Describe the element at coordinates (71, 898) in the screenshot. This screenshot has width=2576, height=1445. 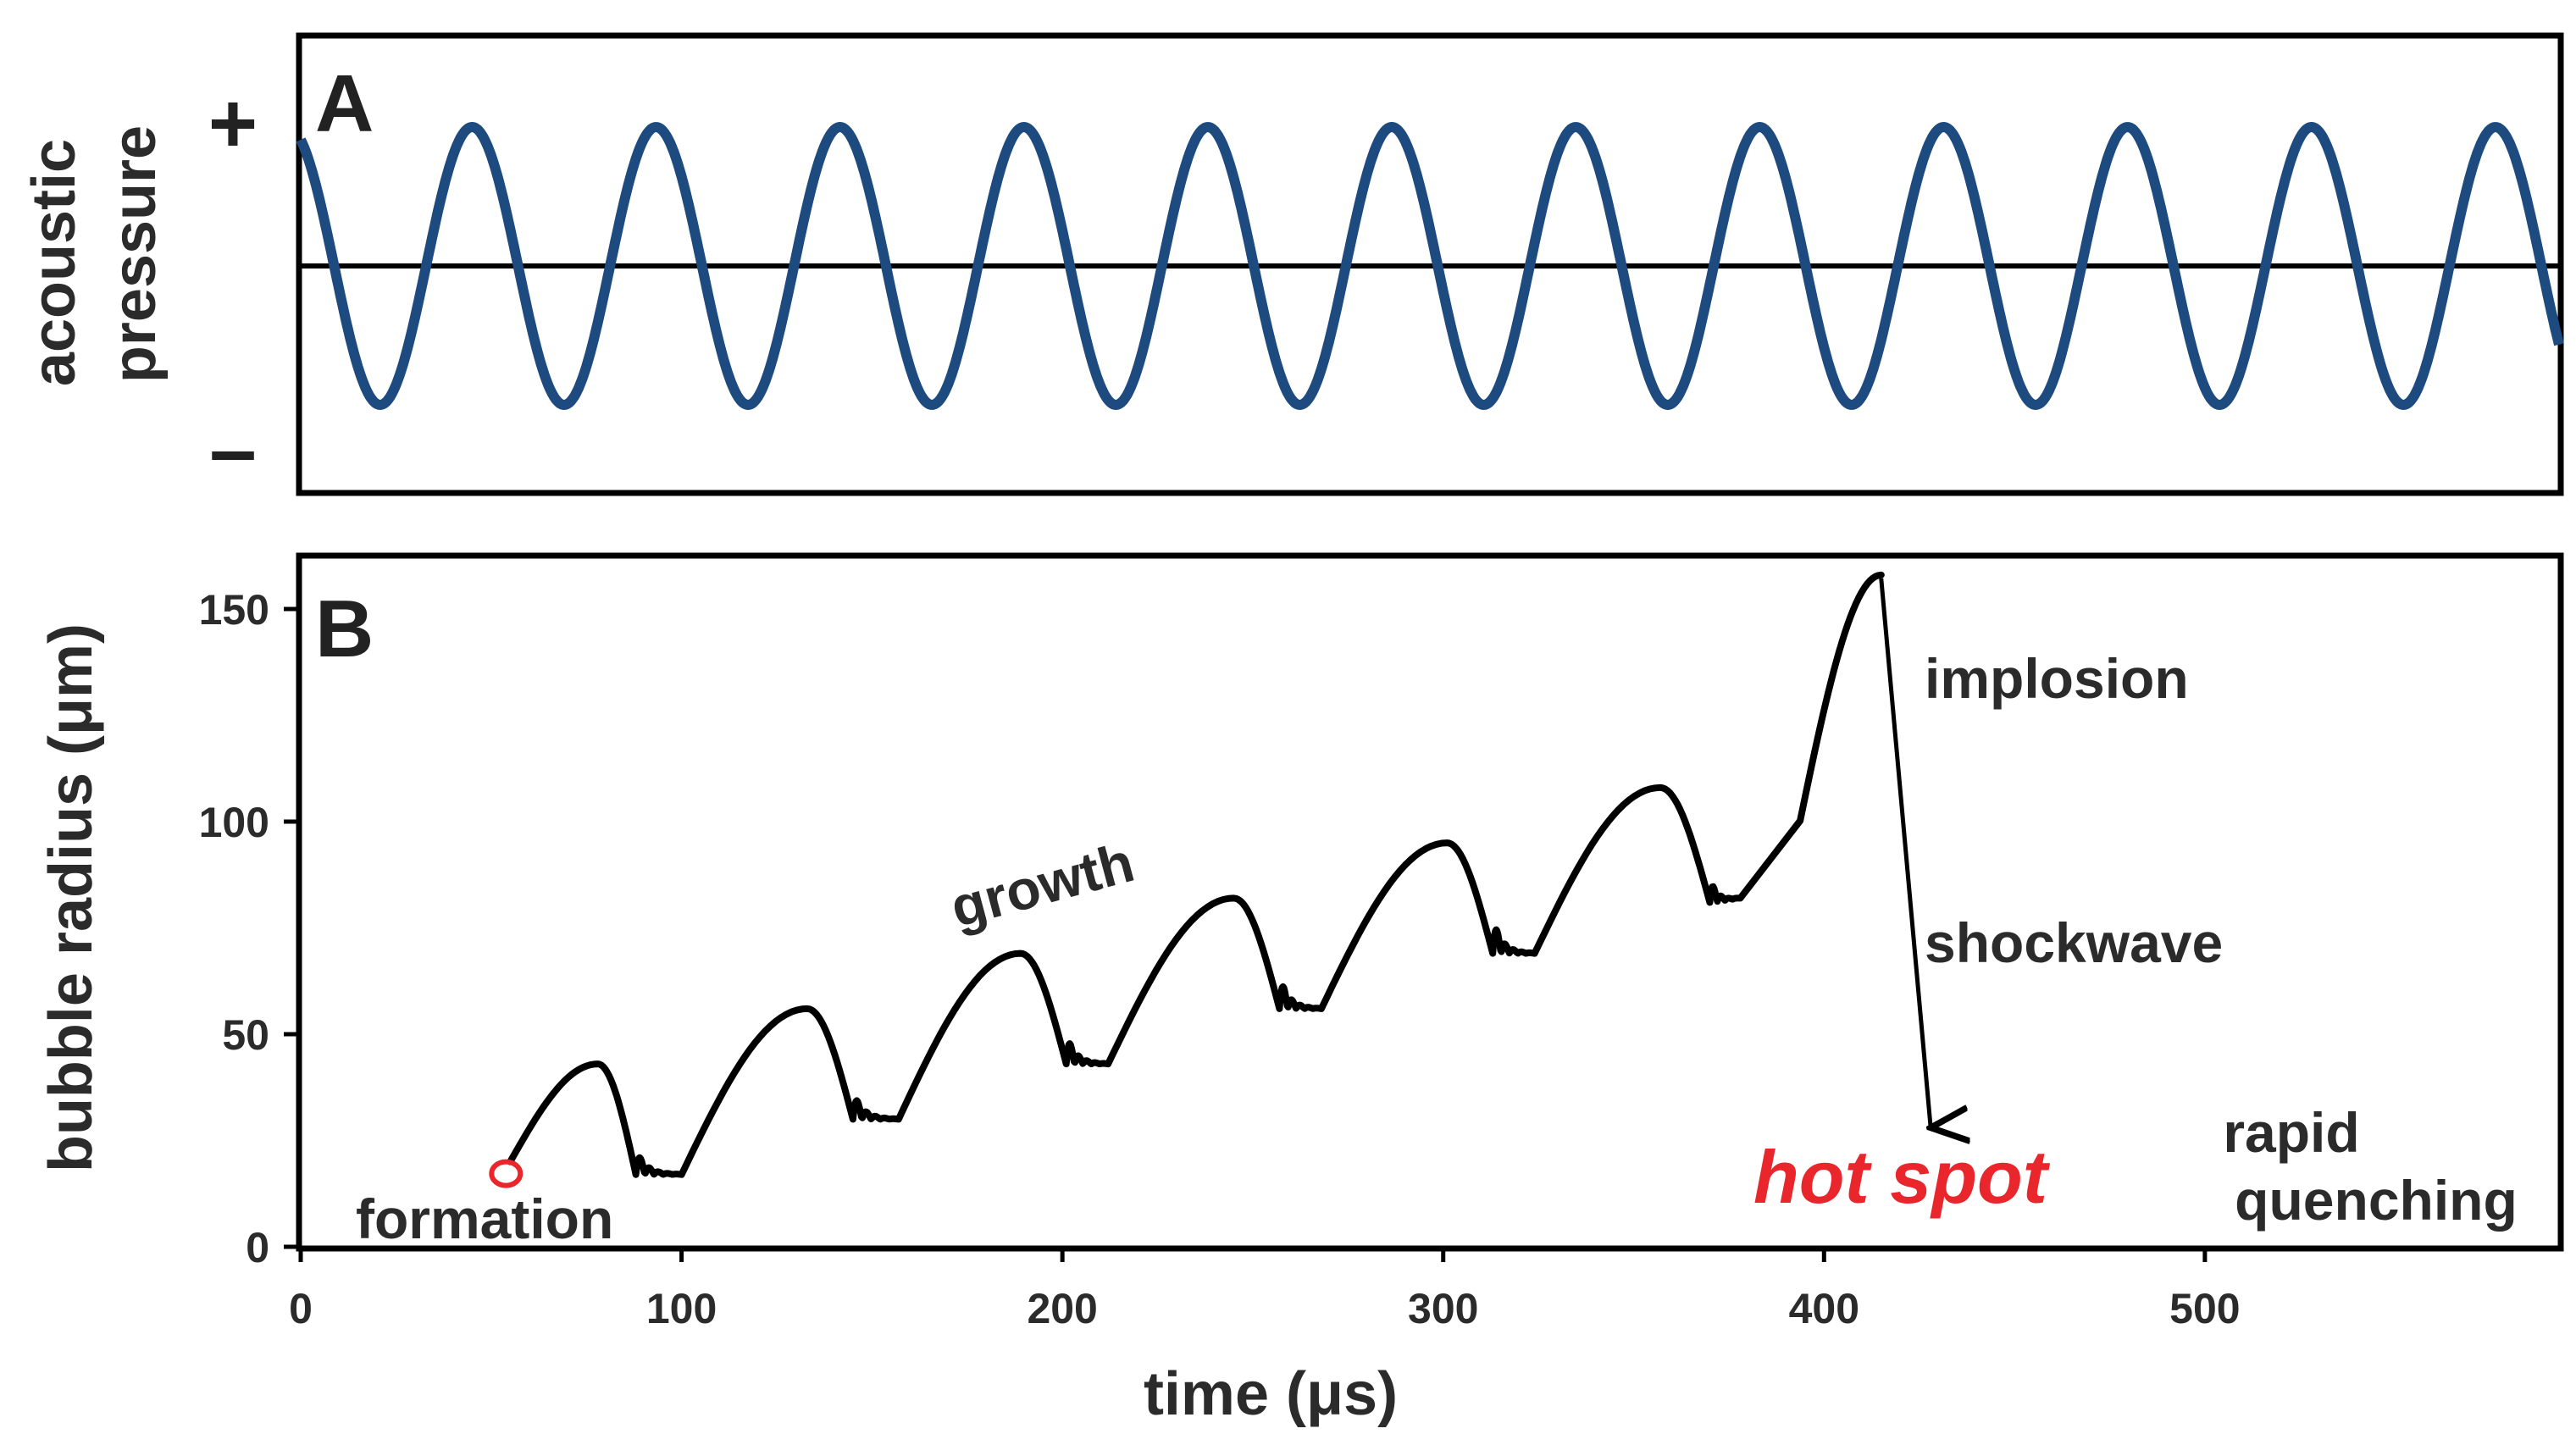
I see `y-axis-title: bubble radius (μm)` at that location.